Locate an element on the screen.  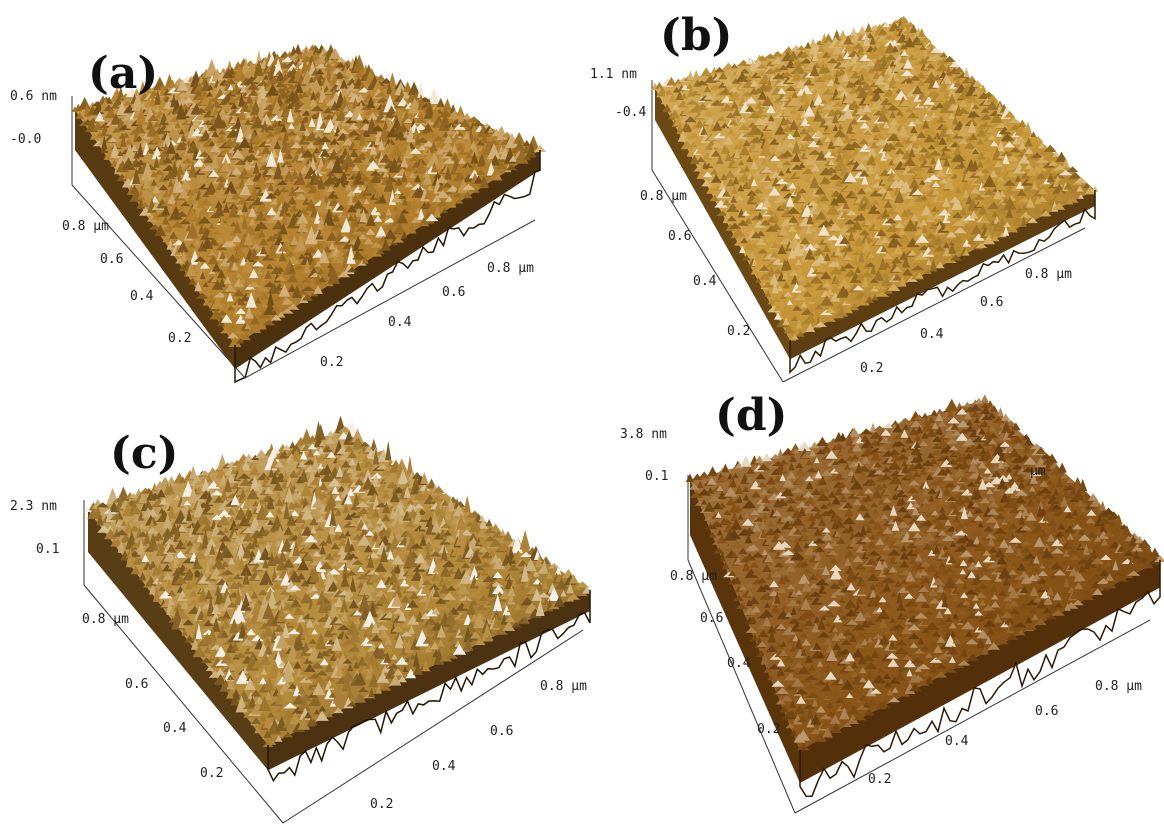
panel-label: (c) is located at coordinates (144, 453).